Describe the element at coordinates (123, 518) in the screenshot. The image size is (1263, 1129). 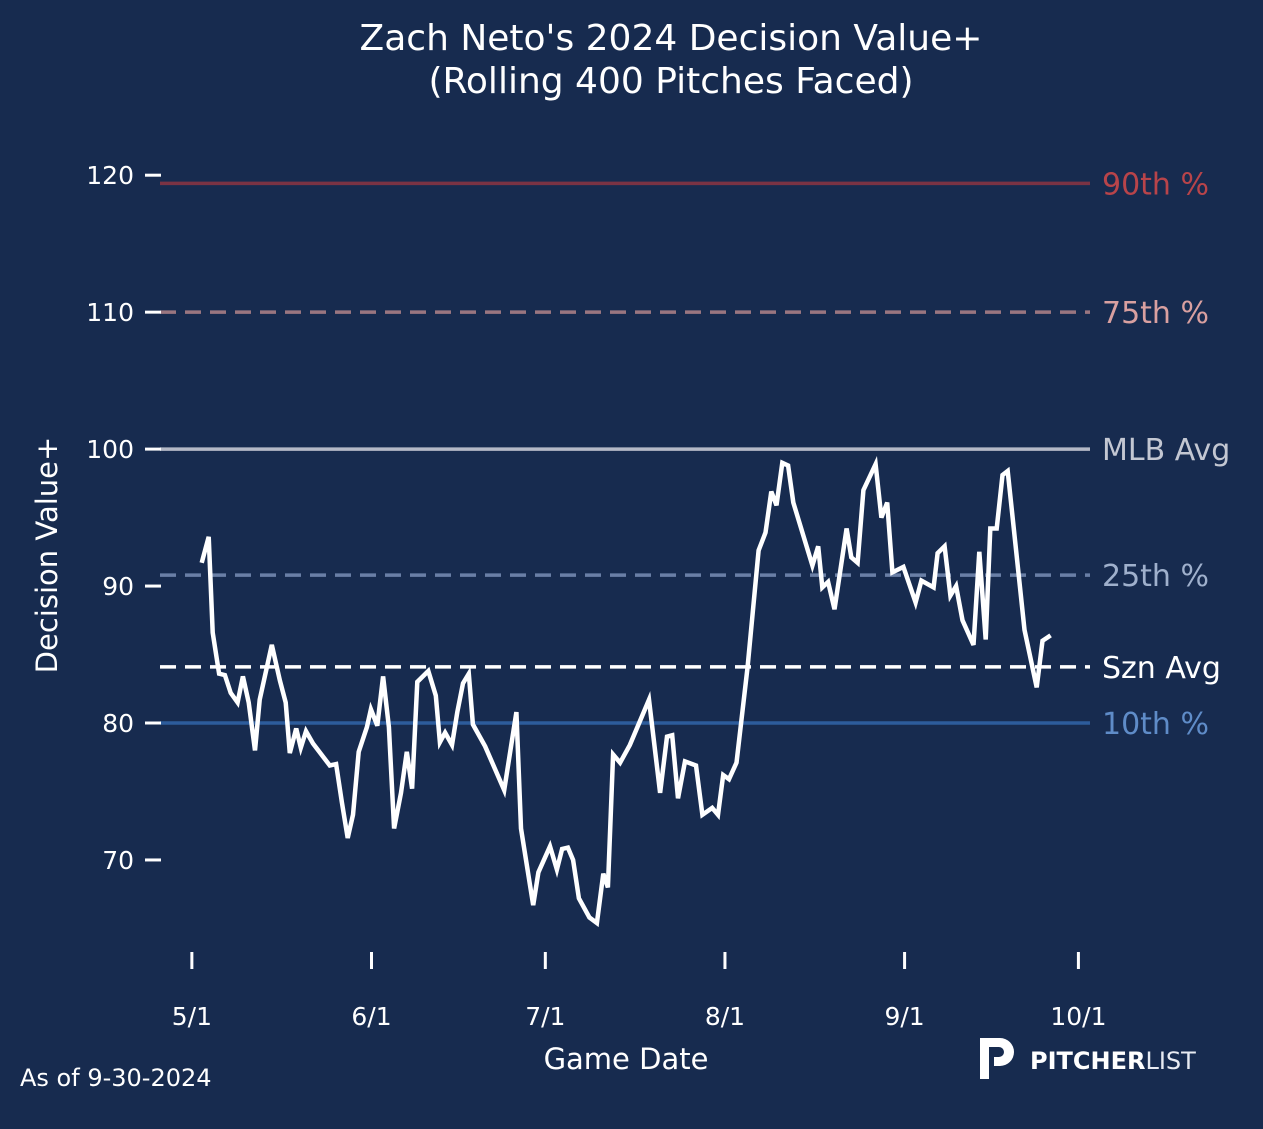
I see `y-axis: 70 80 90 100 110 120` at that location.